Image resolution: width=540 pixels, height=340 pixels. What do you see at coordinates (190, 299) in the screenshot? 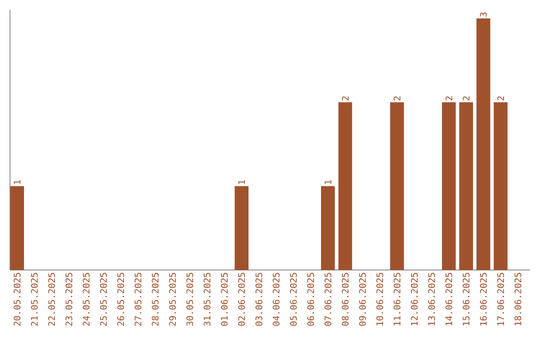
I see `x-tick-label: 30.05.2025` at bounding box center [190, 299].